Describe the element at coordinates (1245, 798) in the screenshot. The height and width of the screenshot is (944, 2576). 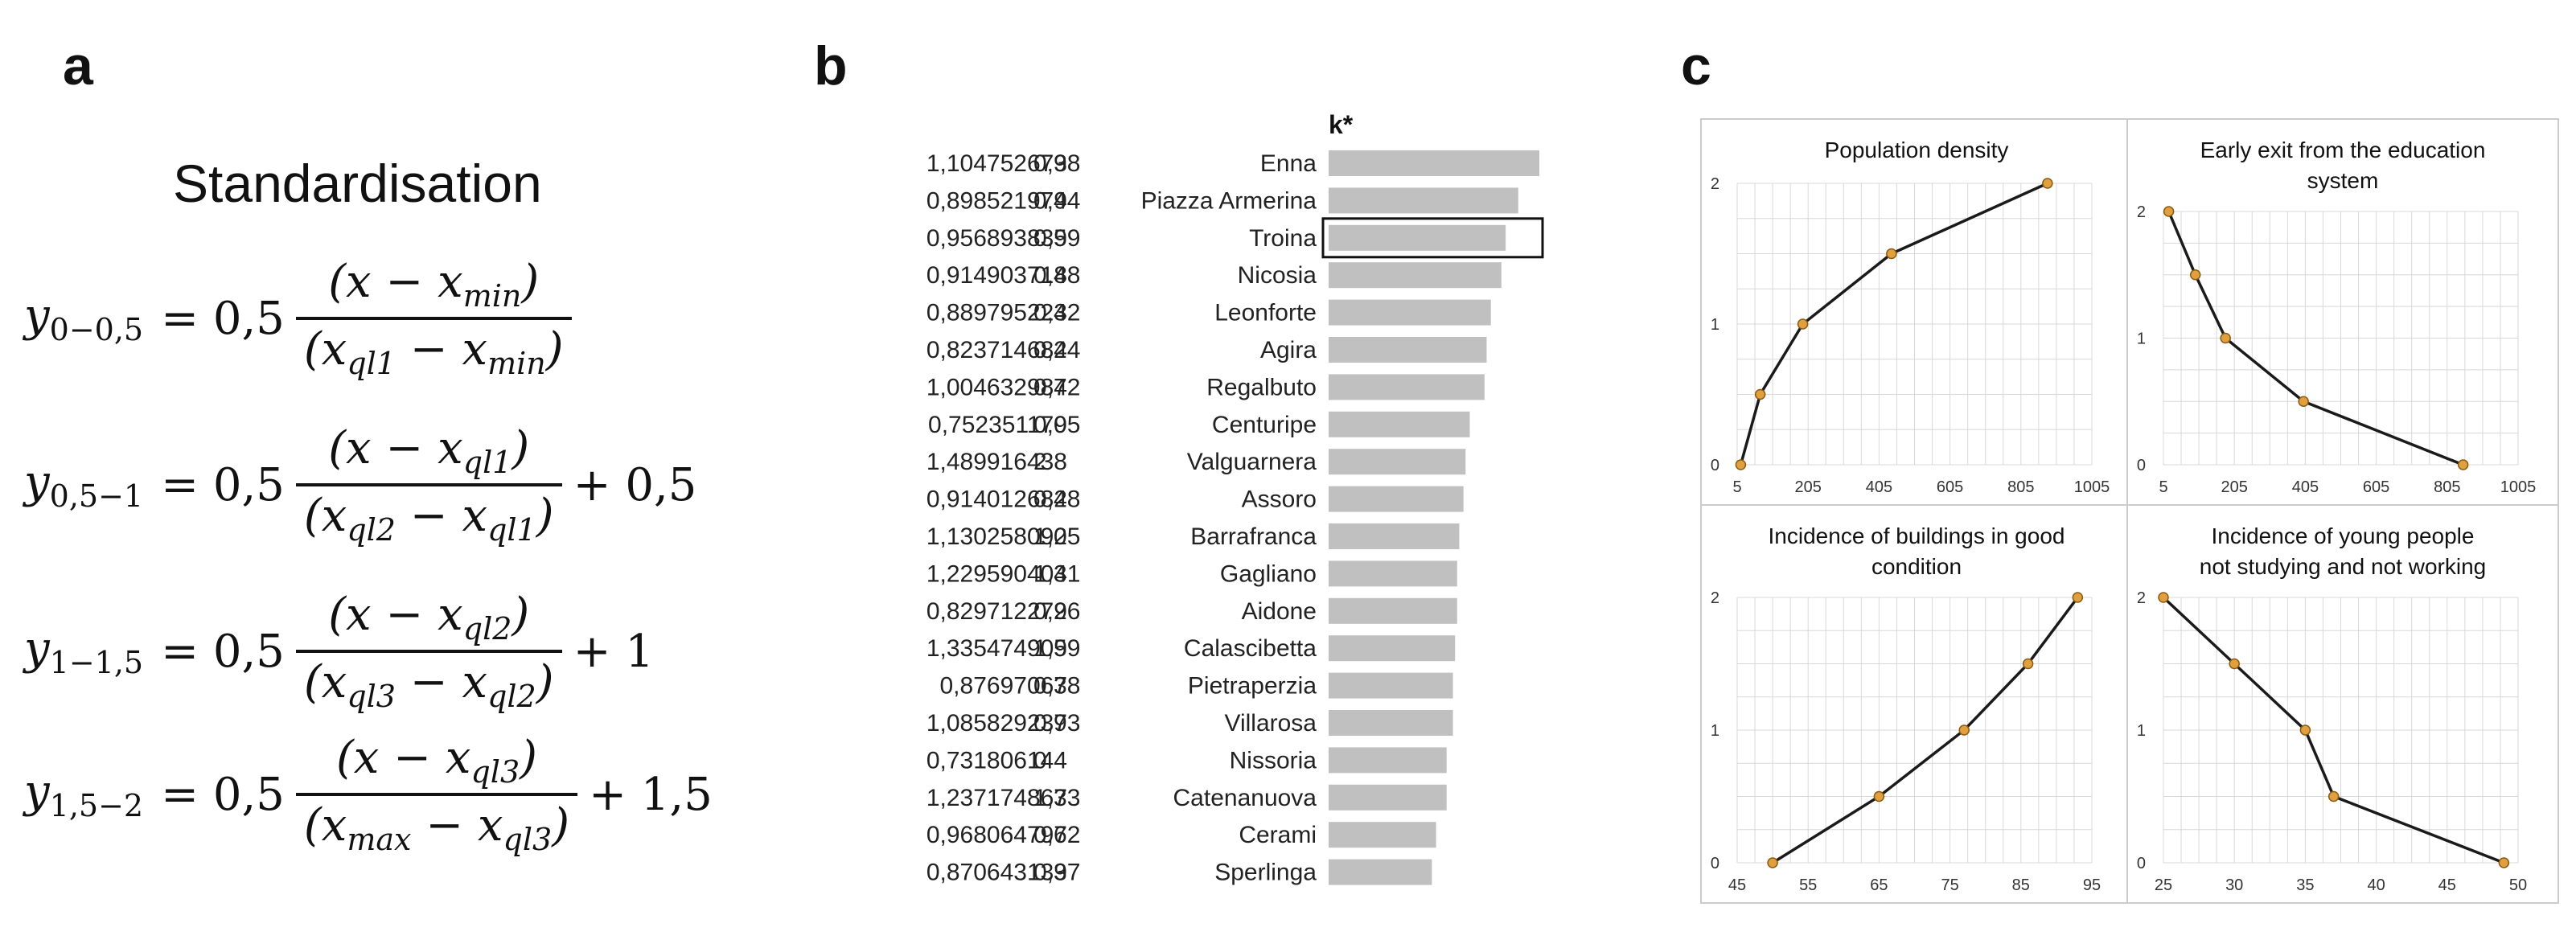
I see `category-label: Catenanuova` at that location.